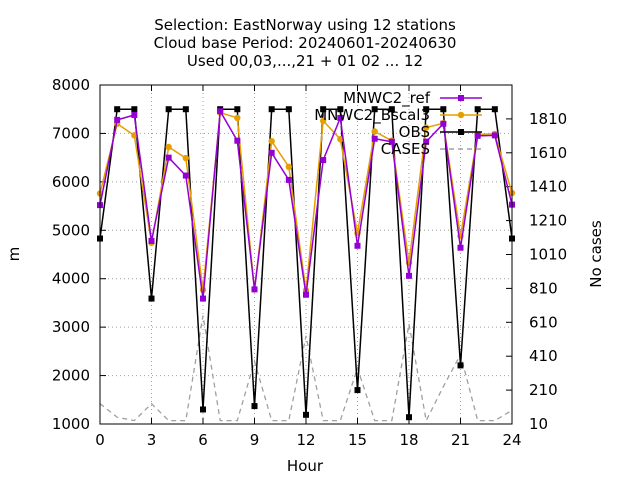  What do you see at coordinates (405, 149) in the screenshot?
I see `legend-label: CASES` at bounding box center [405, 149].